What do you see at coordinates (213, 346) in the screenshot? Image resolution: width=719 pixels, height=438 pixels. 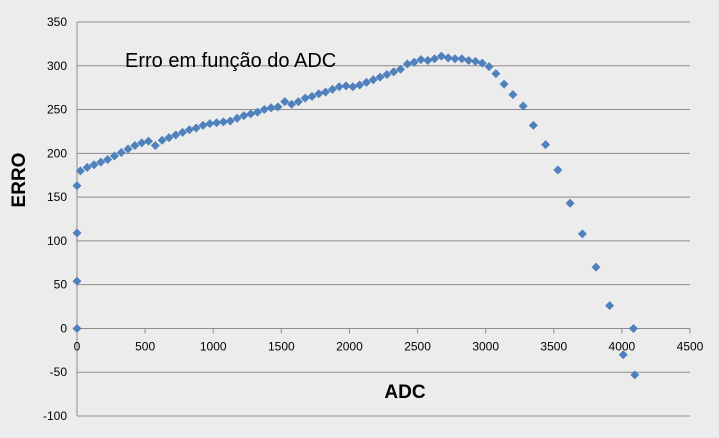 I see `x-tick-label: 1000` at bounding box center [213, 346].